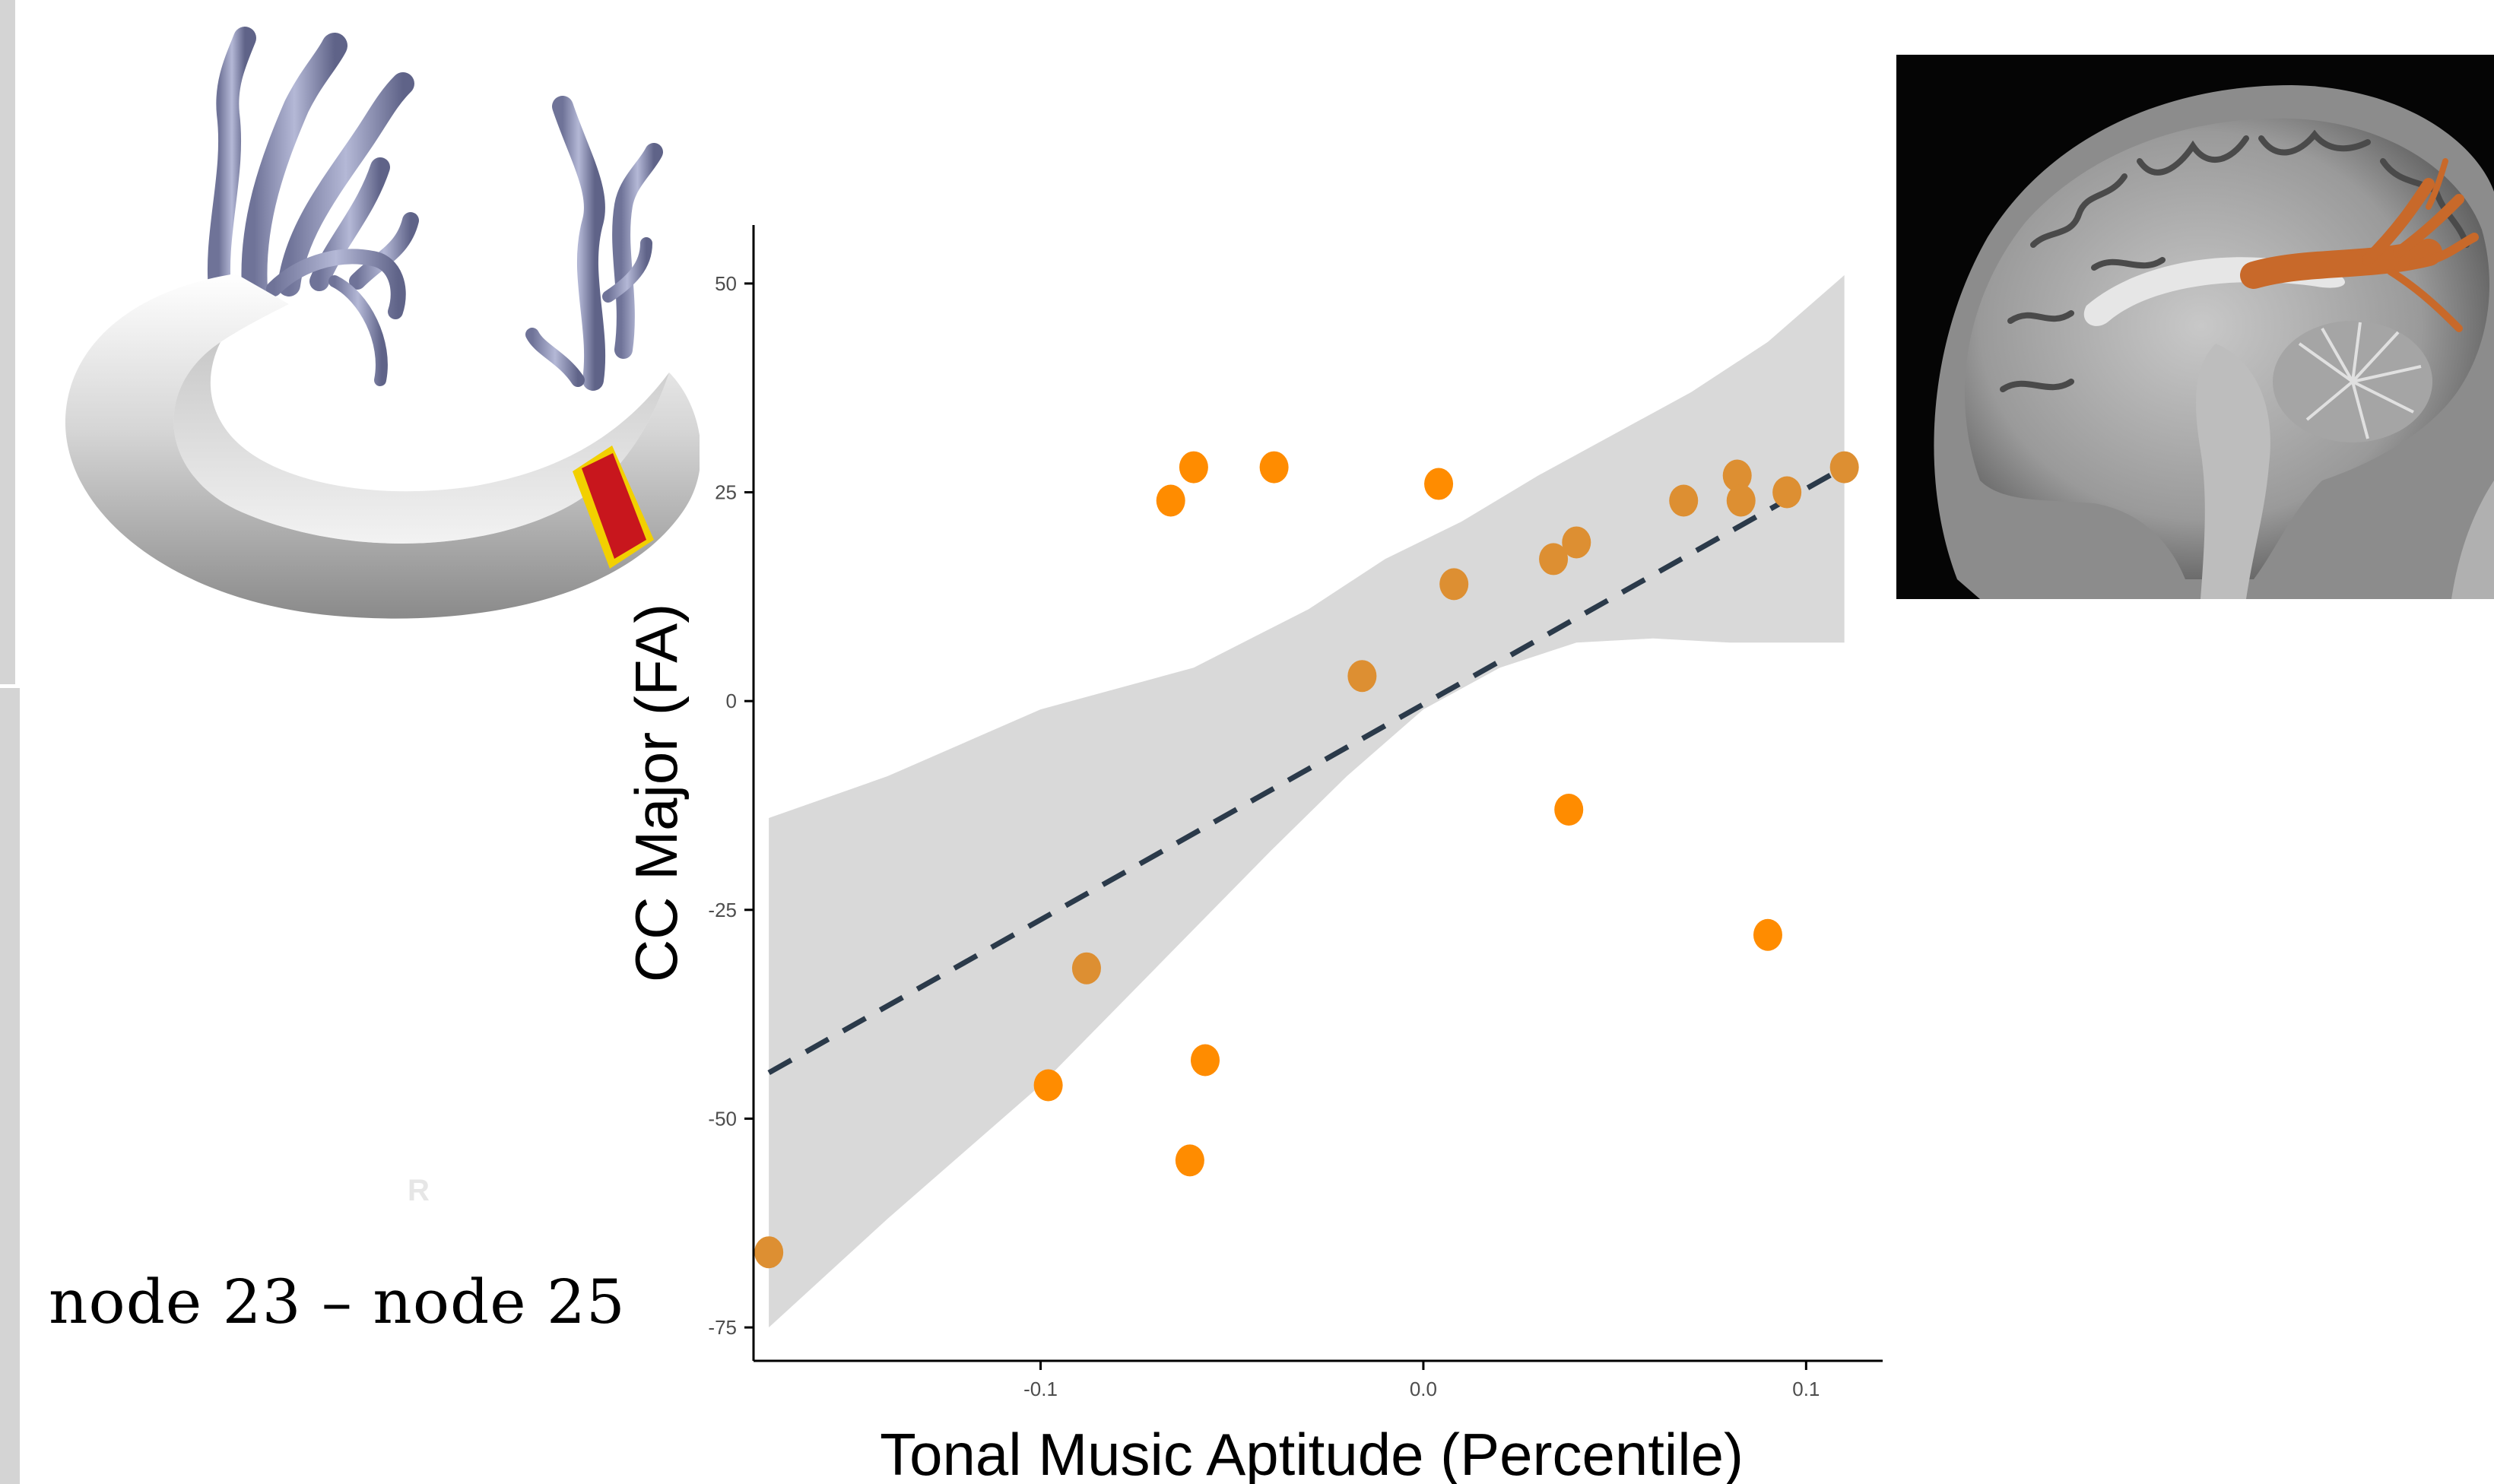  What do you see at coordinates (382, 447) in the screenshot?
I see `callosal-tube` at bounding box center [382, 447].